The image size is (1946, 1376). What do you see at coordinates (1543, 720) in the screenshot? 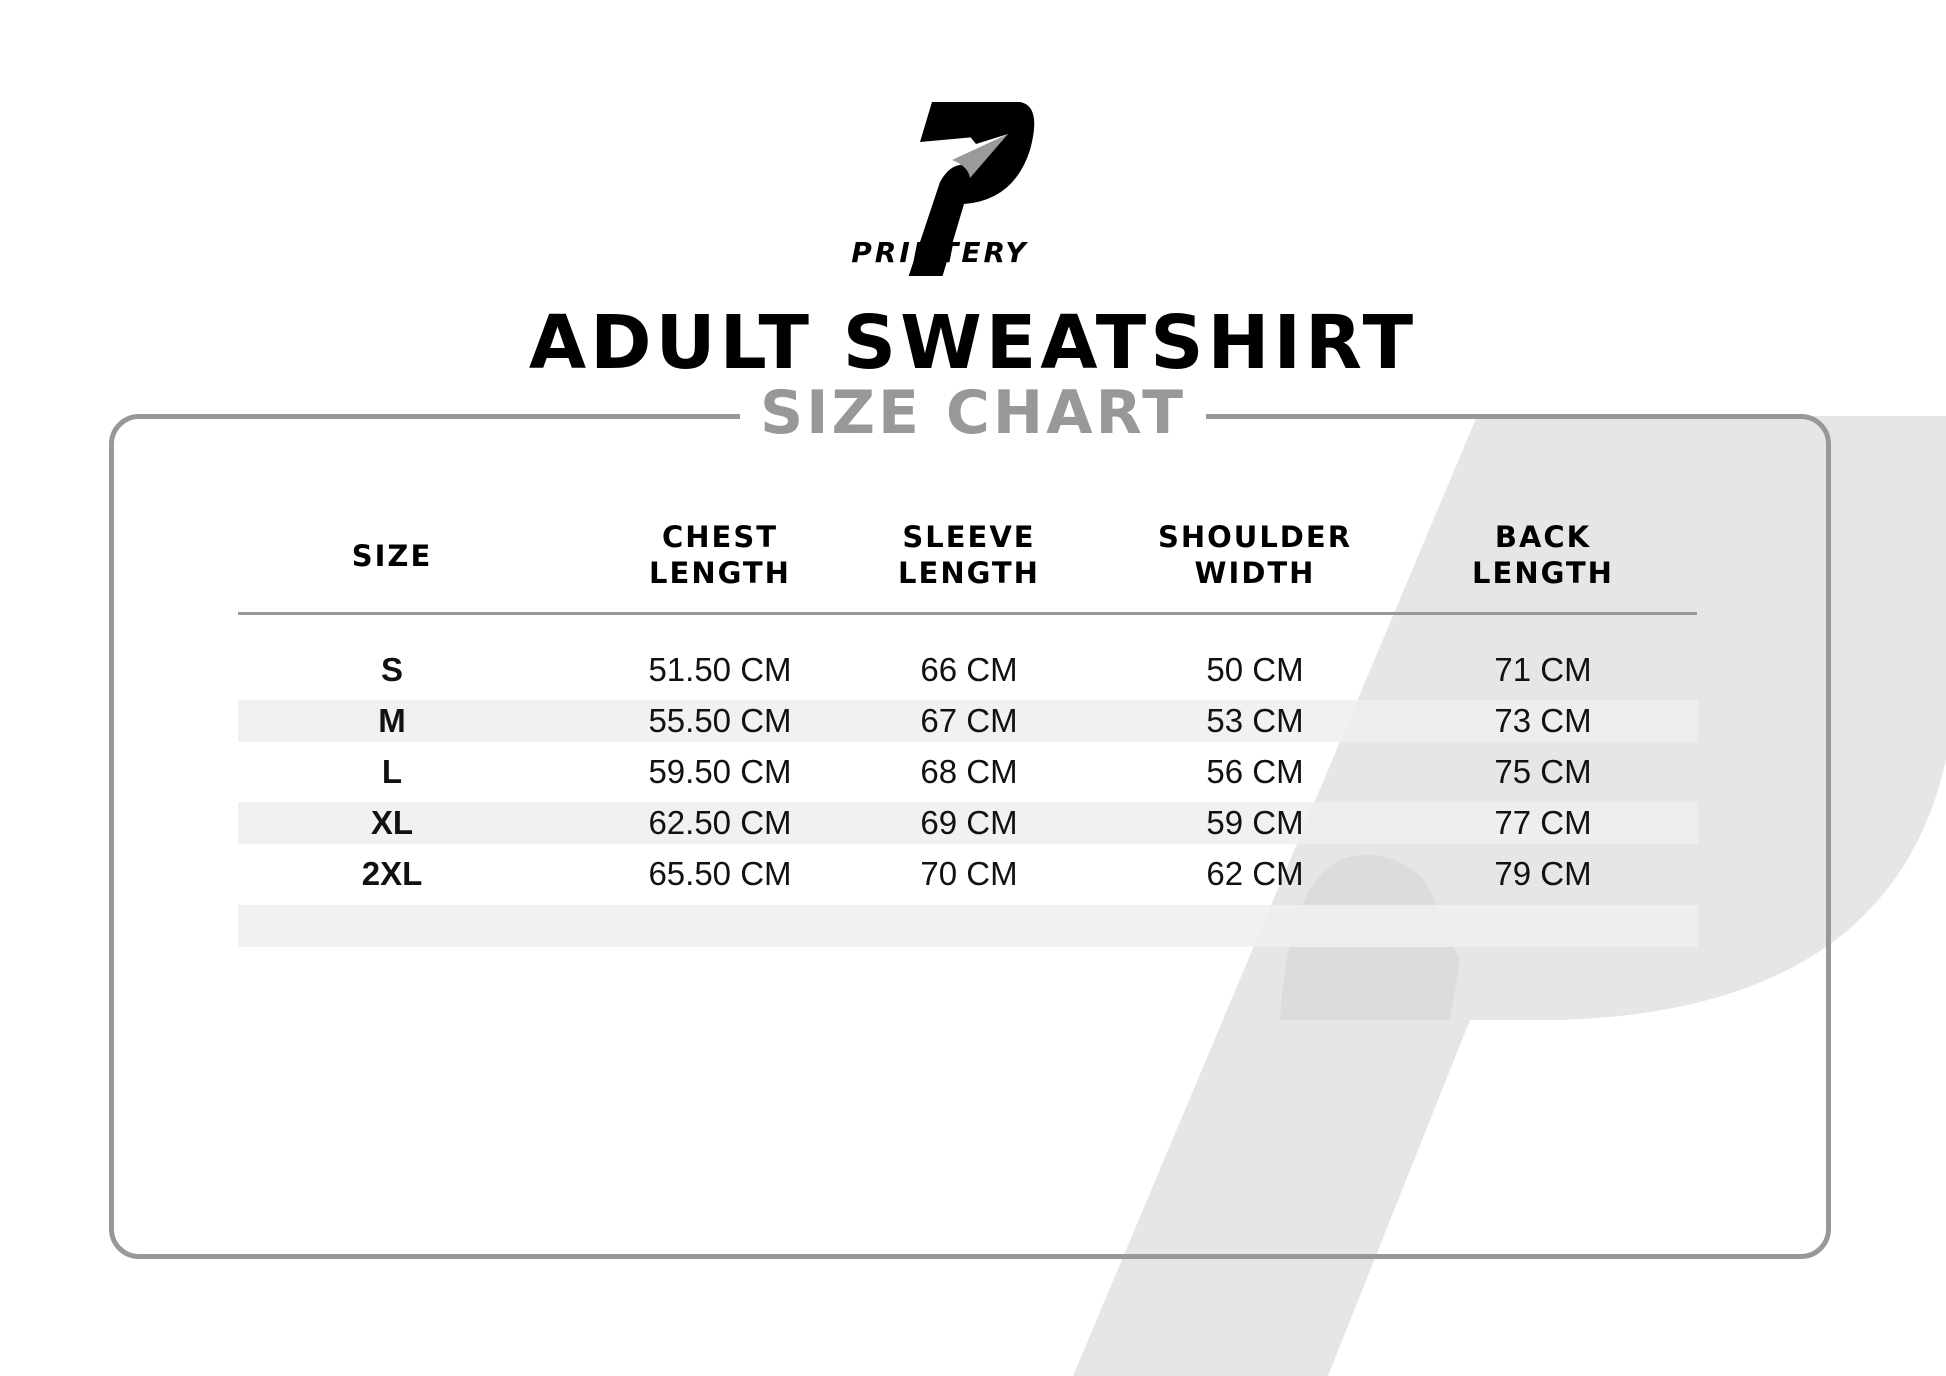
I see `measurement-cell: 73 CM` at bounding box center [1543, 720].